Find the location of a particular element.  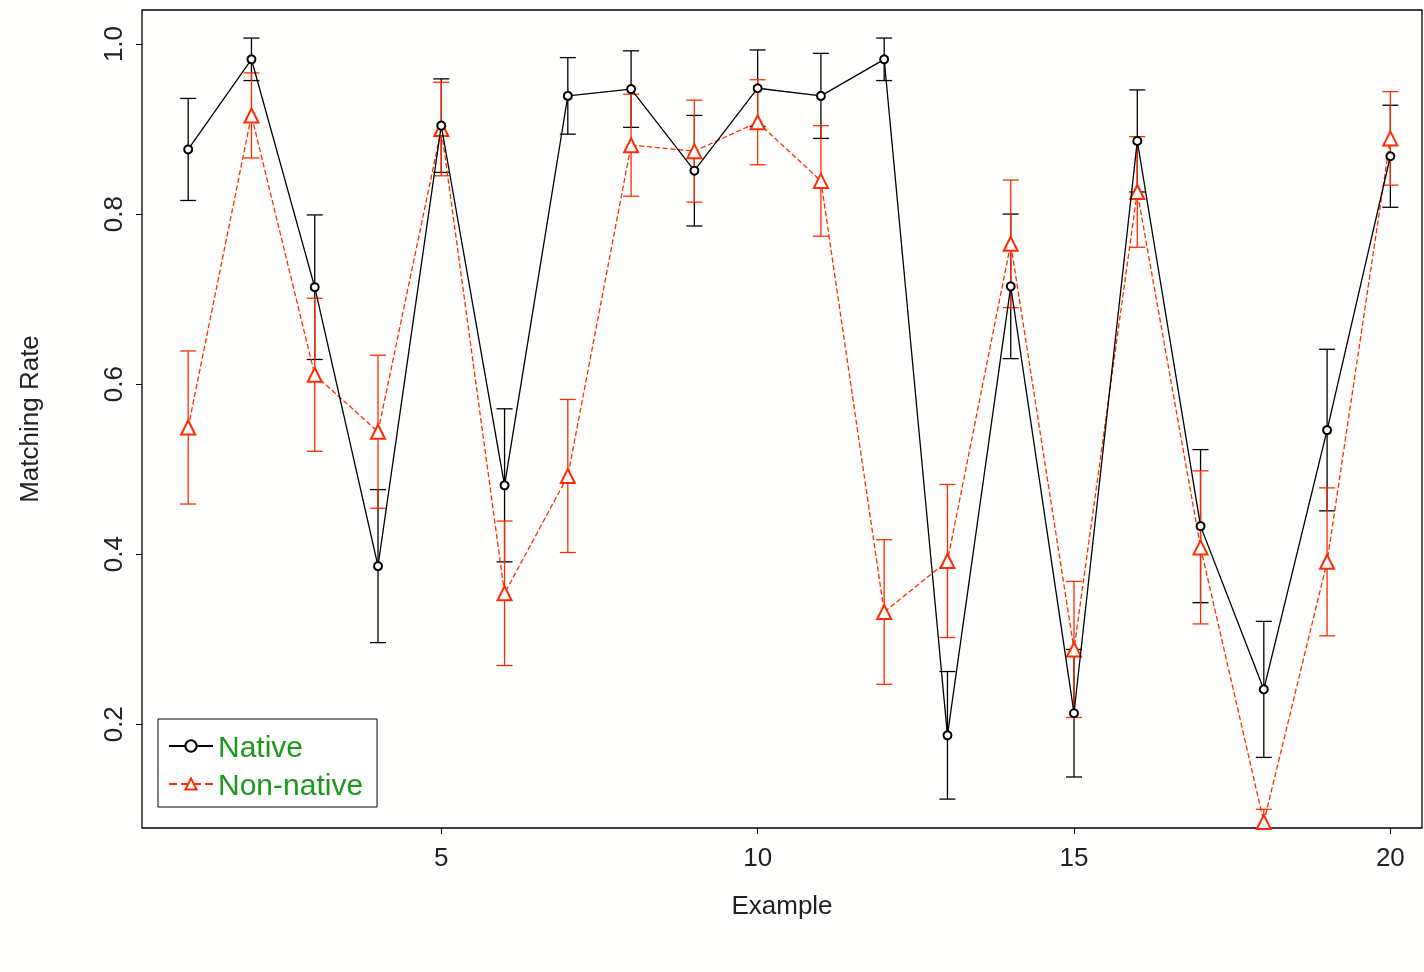

y-tick-label: 0.2 is located at coordinates (113, 724).